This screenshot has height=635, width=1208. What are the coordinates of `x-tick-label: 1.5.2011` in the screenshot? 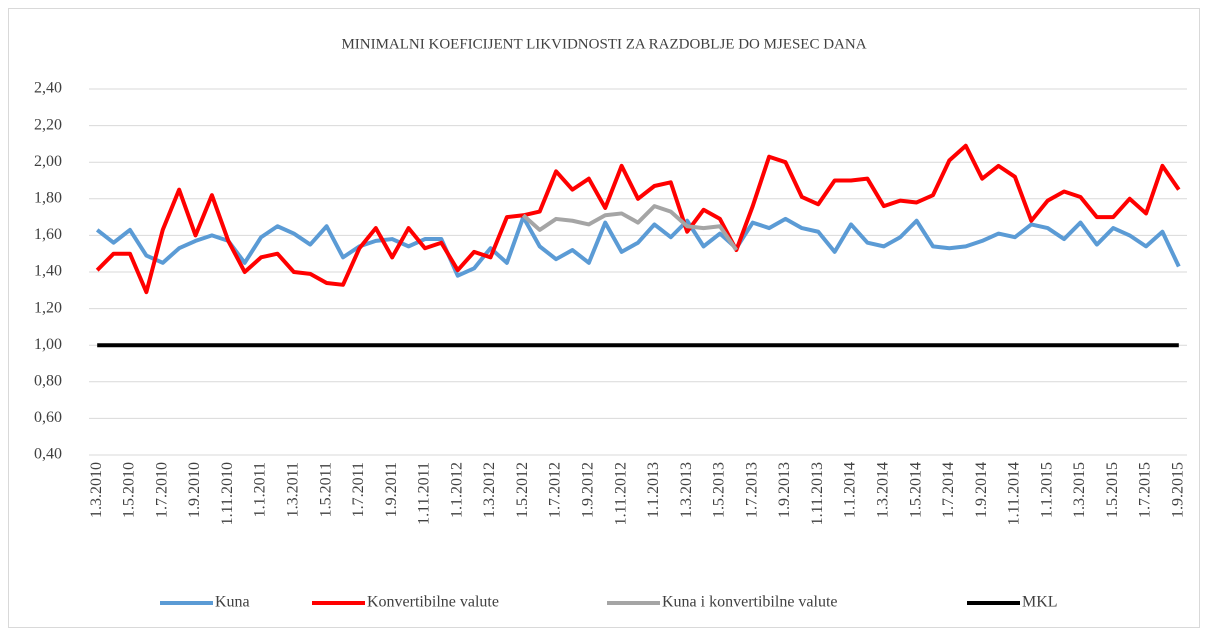 It's located at (325, 489).